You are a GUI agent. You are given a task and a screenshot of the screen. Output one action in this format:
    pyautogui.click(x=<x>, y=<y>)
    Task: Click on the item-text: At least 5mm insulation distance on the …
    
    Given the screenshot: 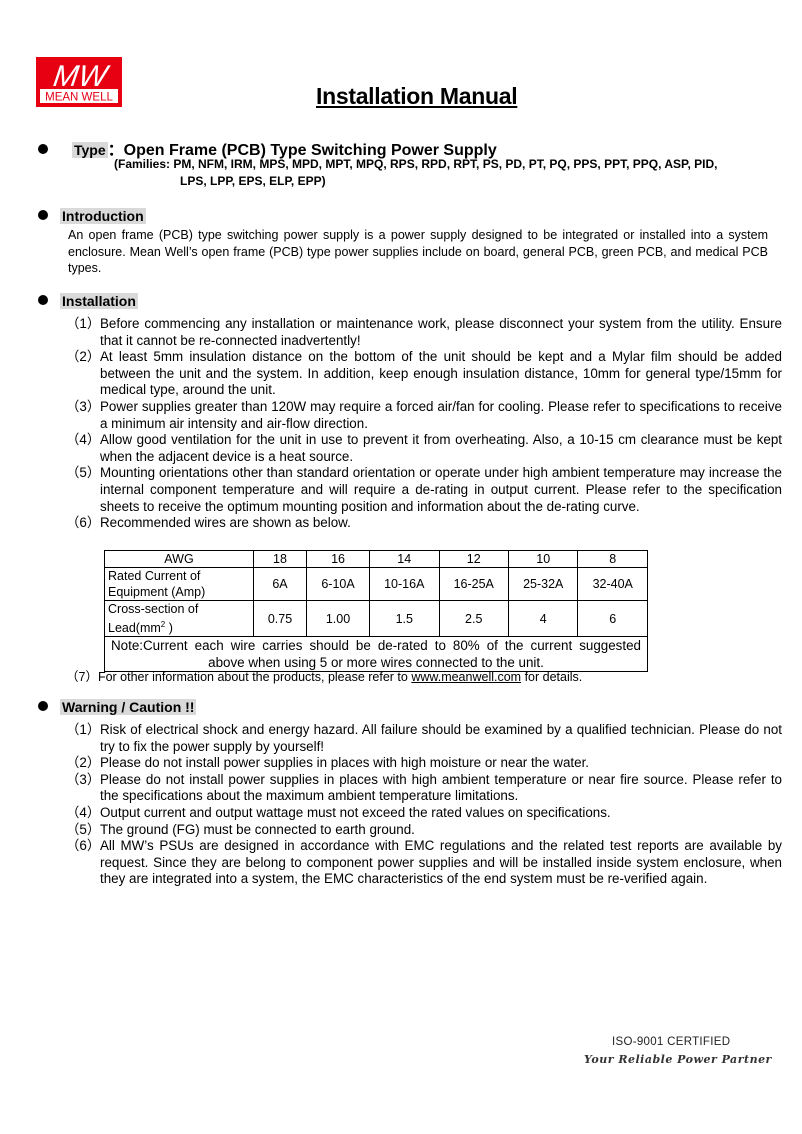 What is the action you would take?
    pyautogui.click(x=441, y=373)
    